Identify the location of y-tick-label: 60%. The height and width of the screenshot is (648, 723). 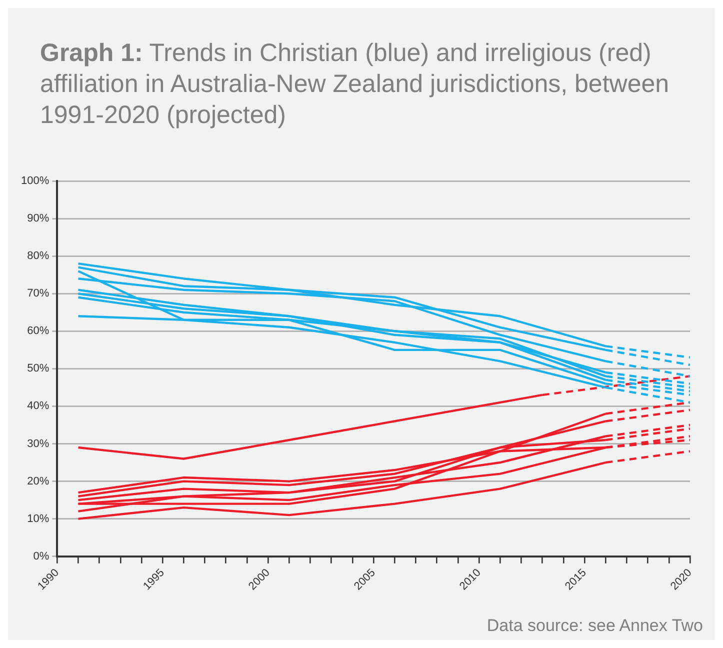
(38, 331).